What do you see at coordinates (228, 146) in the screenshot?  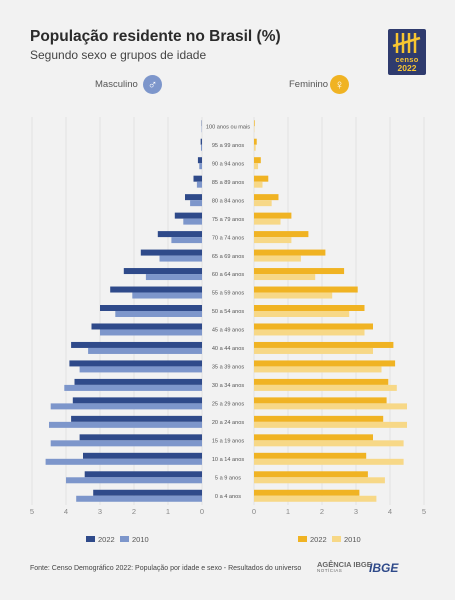 I see `age-group-label: 95 a 99 anos` at bounding box center [228, 146].